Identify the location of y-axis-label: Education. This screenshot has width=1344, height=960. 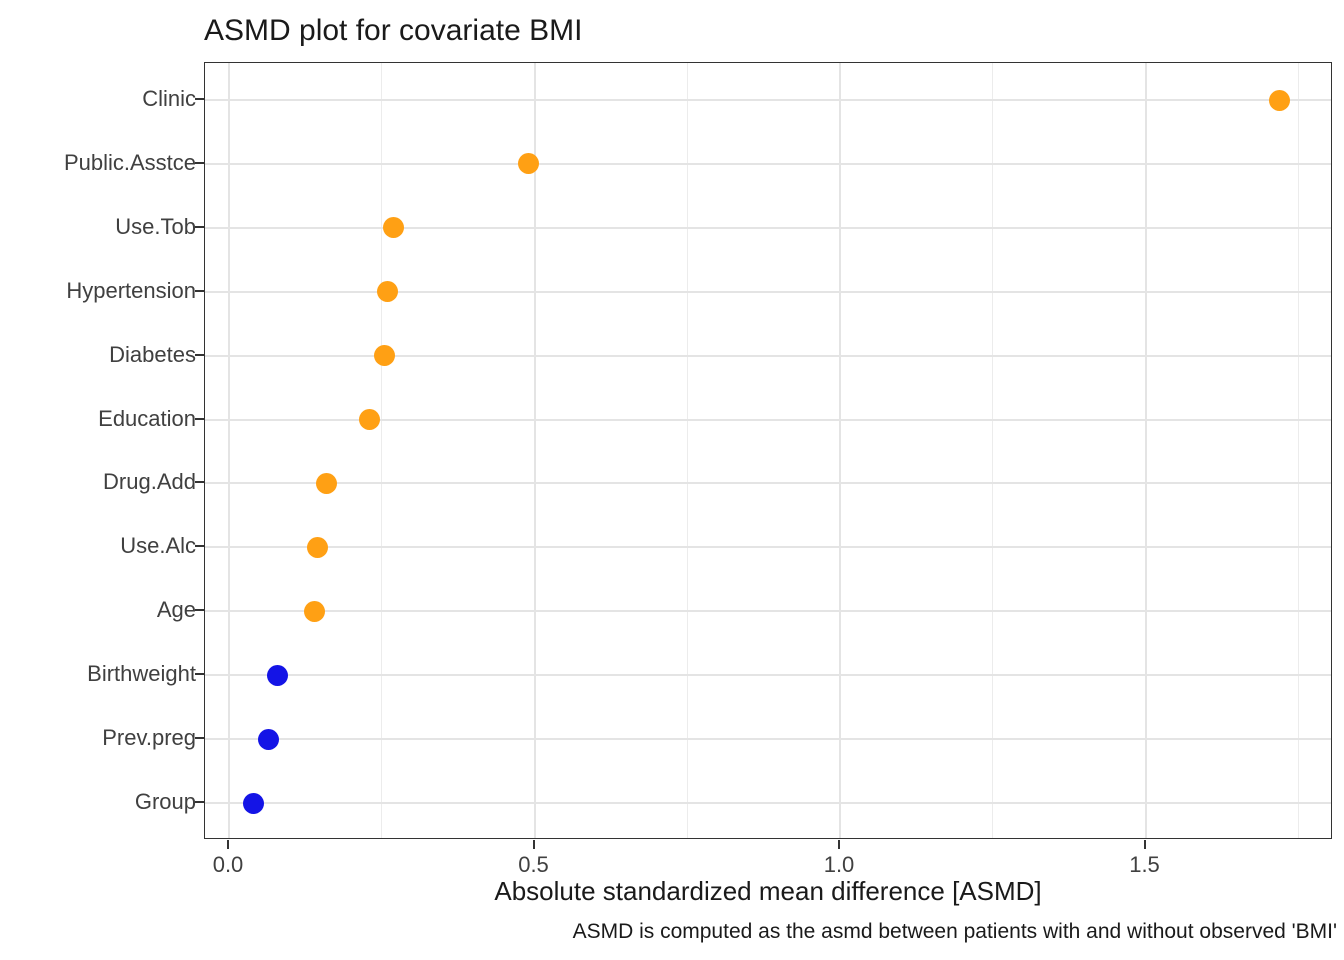
(147, 418).